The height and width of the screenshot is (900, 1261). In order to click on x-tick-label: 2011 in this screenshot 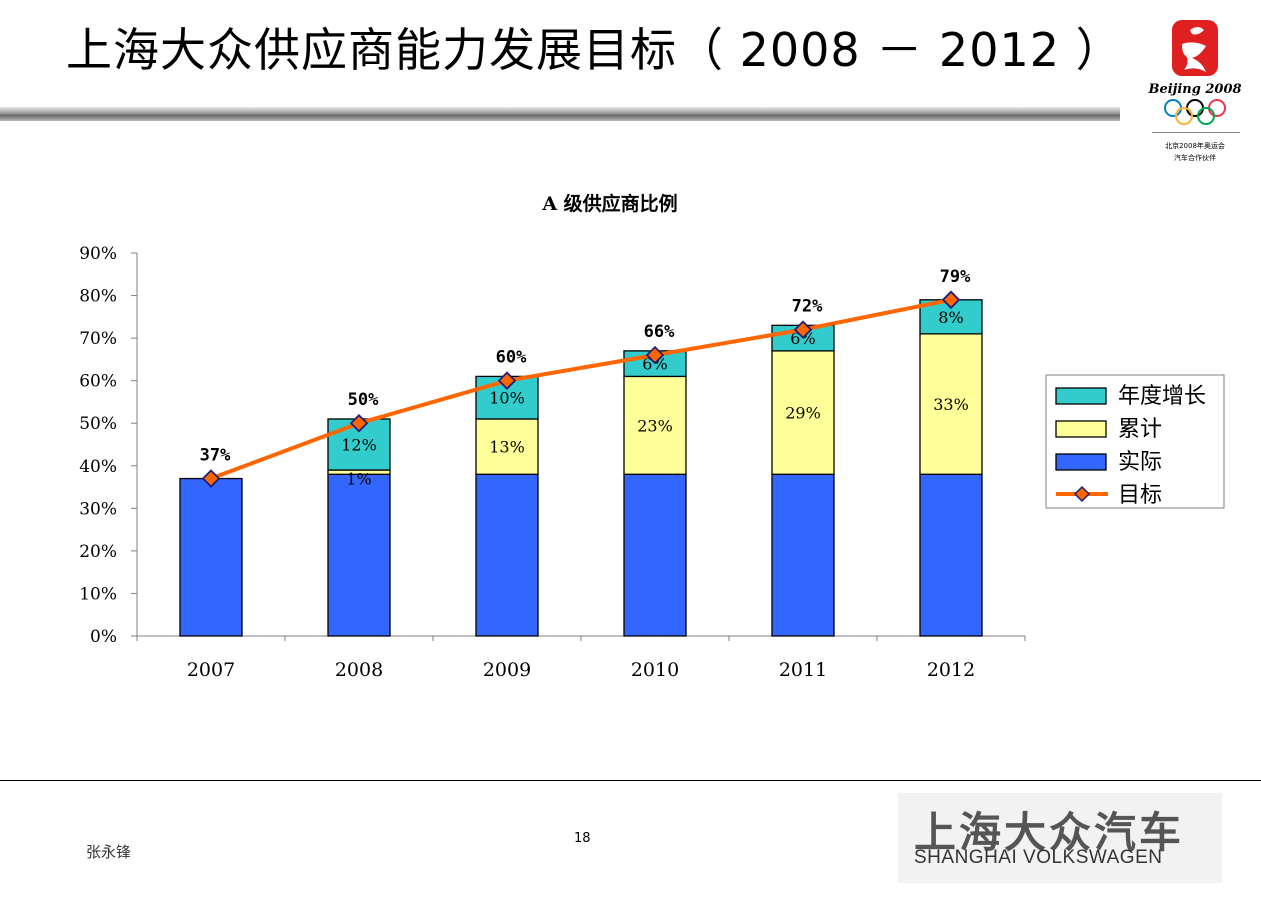, I will do `click(803, 670)`.